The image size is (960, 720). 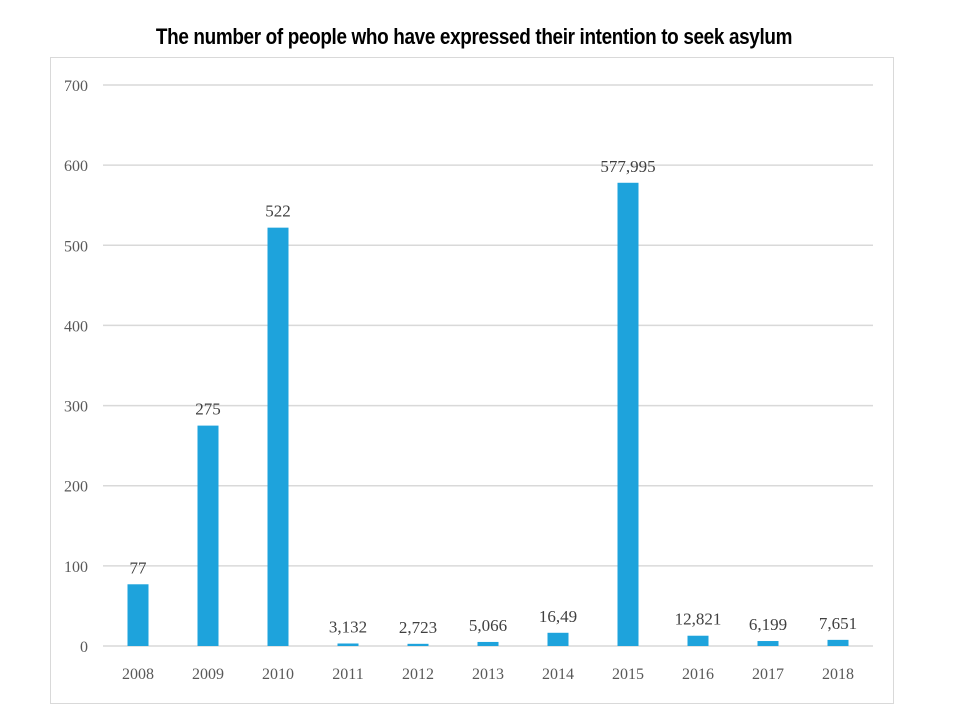 I want to click on data-label-2016: 12,821, so click(x=698, y=619).